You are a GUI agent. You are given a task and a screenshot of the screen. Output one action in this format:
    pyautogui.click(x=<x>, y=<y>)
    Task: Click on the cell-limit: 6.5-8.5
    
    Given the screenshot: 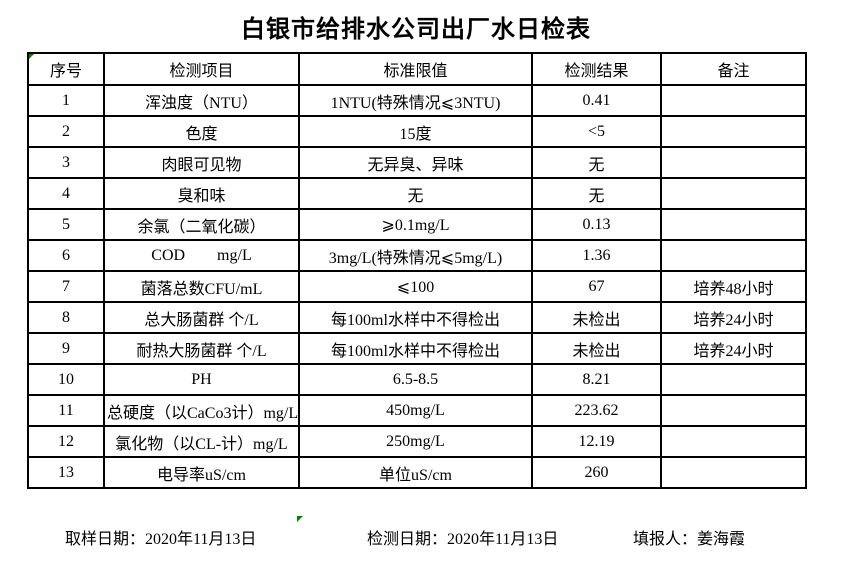 What is the action you would take?
    pyautogui.click(x=415, y=379)
    